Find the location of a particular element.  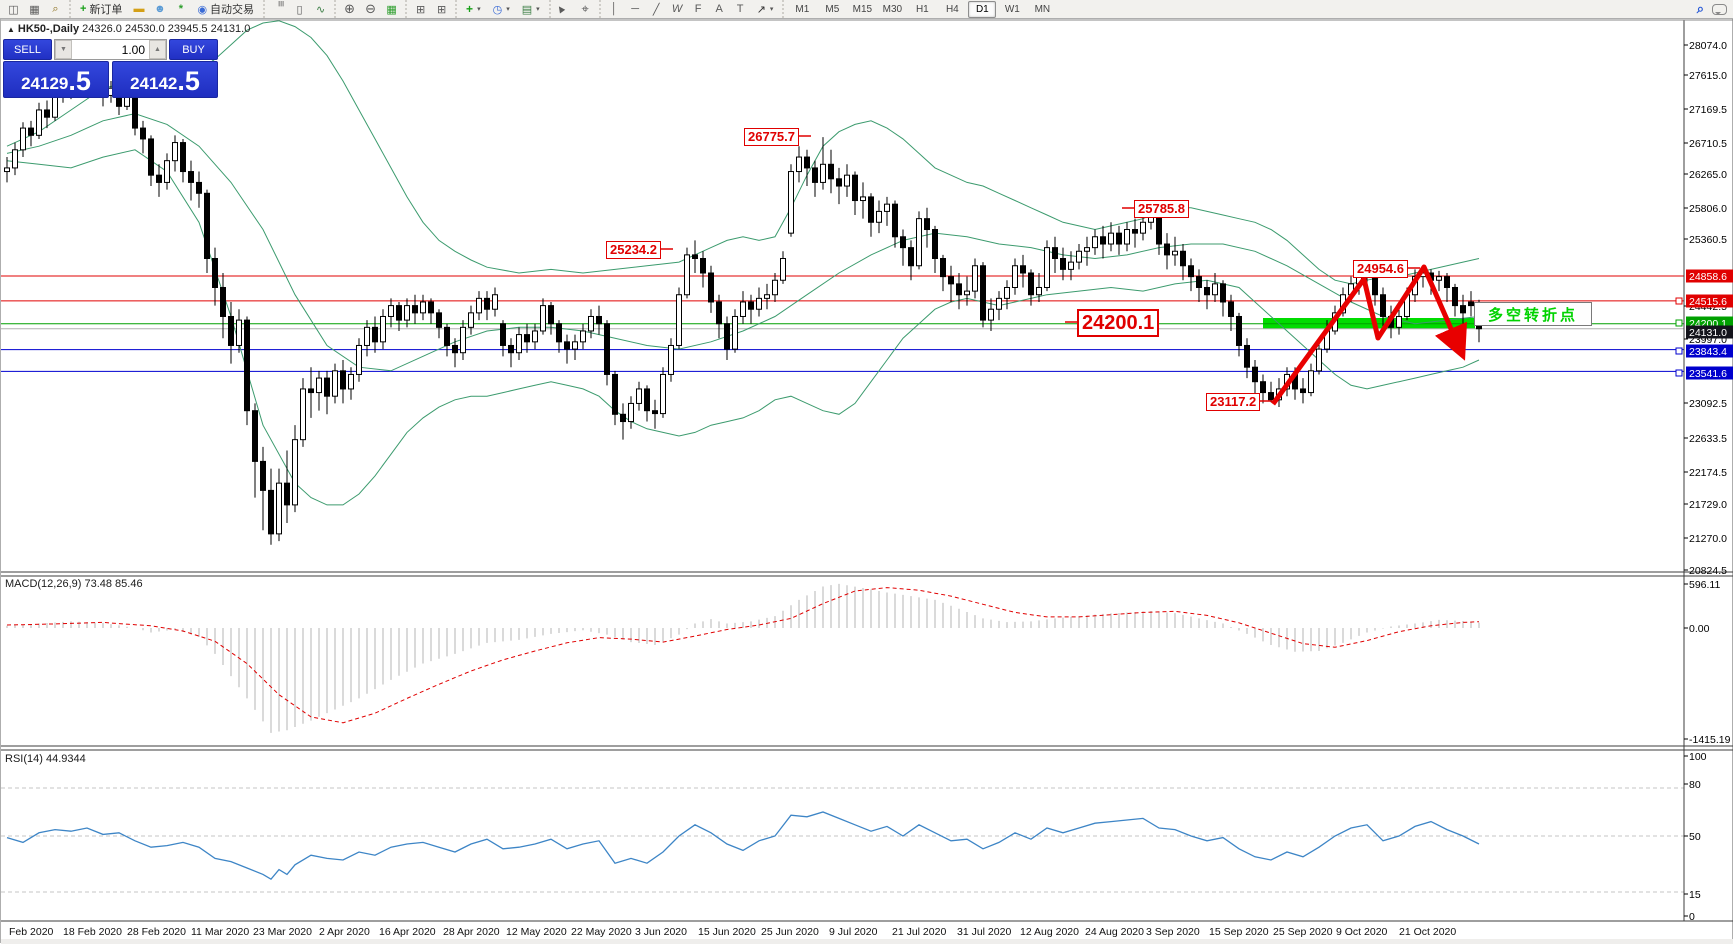

tab-m5: M5 is located at coordinates (832, 9).